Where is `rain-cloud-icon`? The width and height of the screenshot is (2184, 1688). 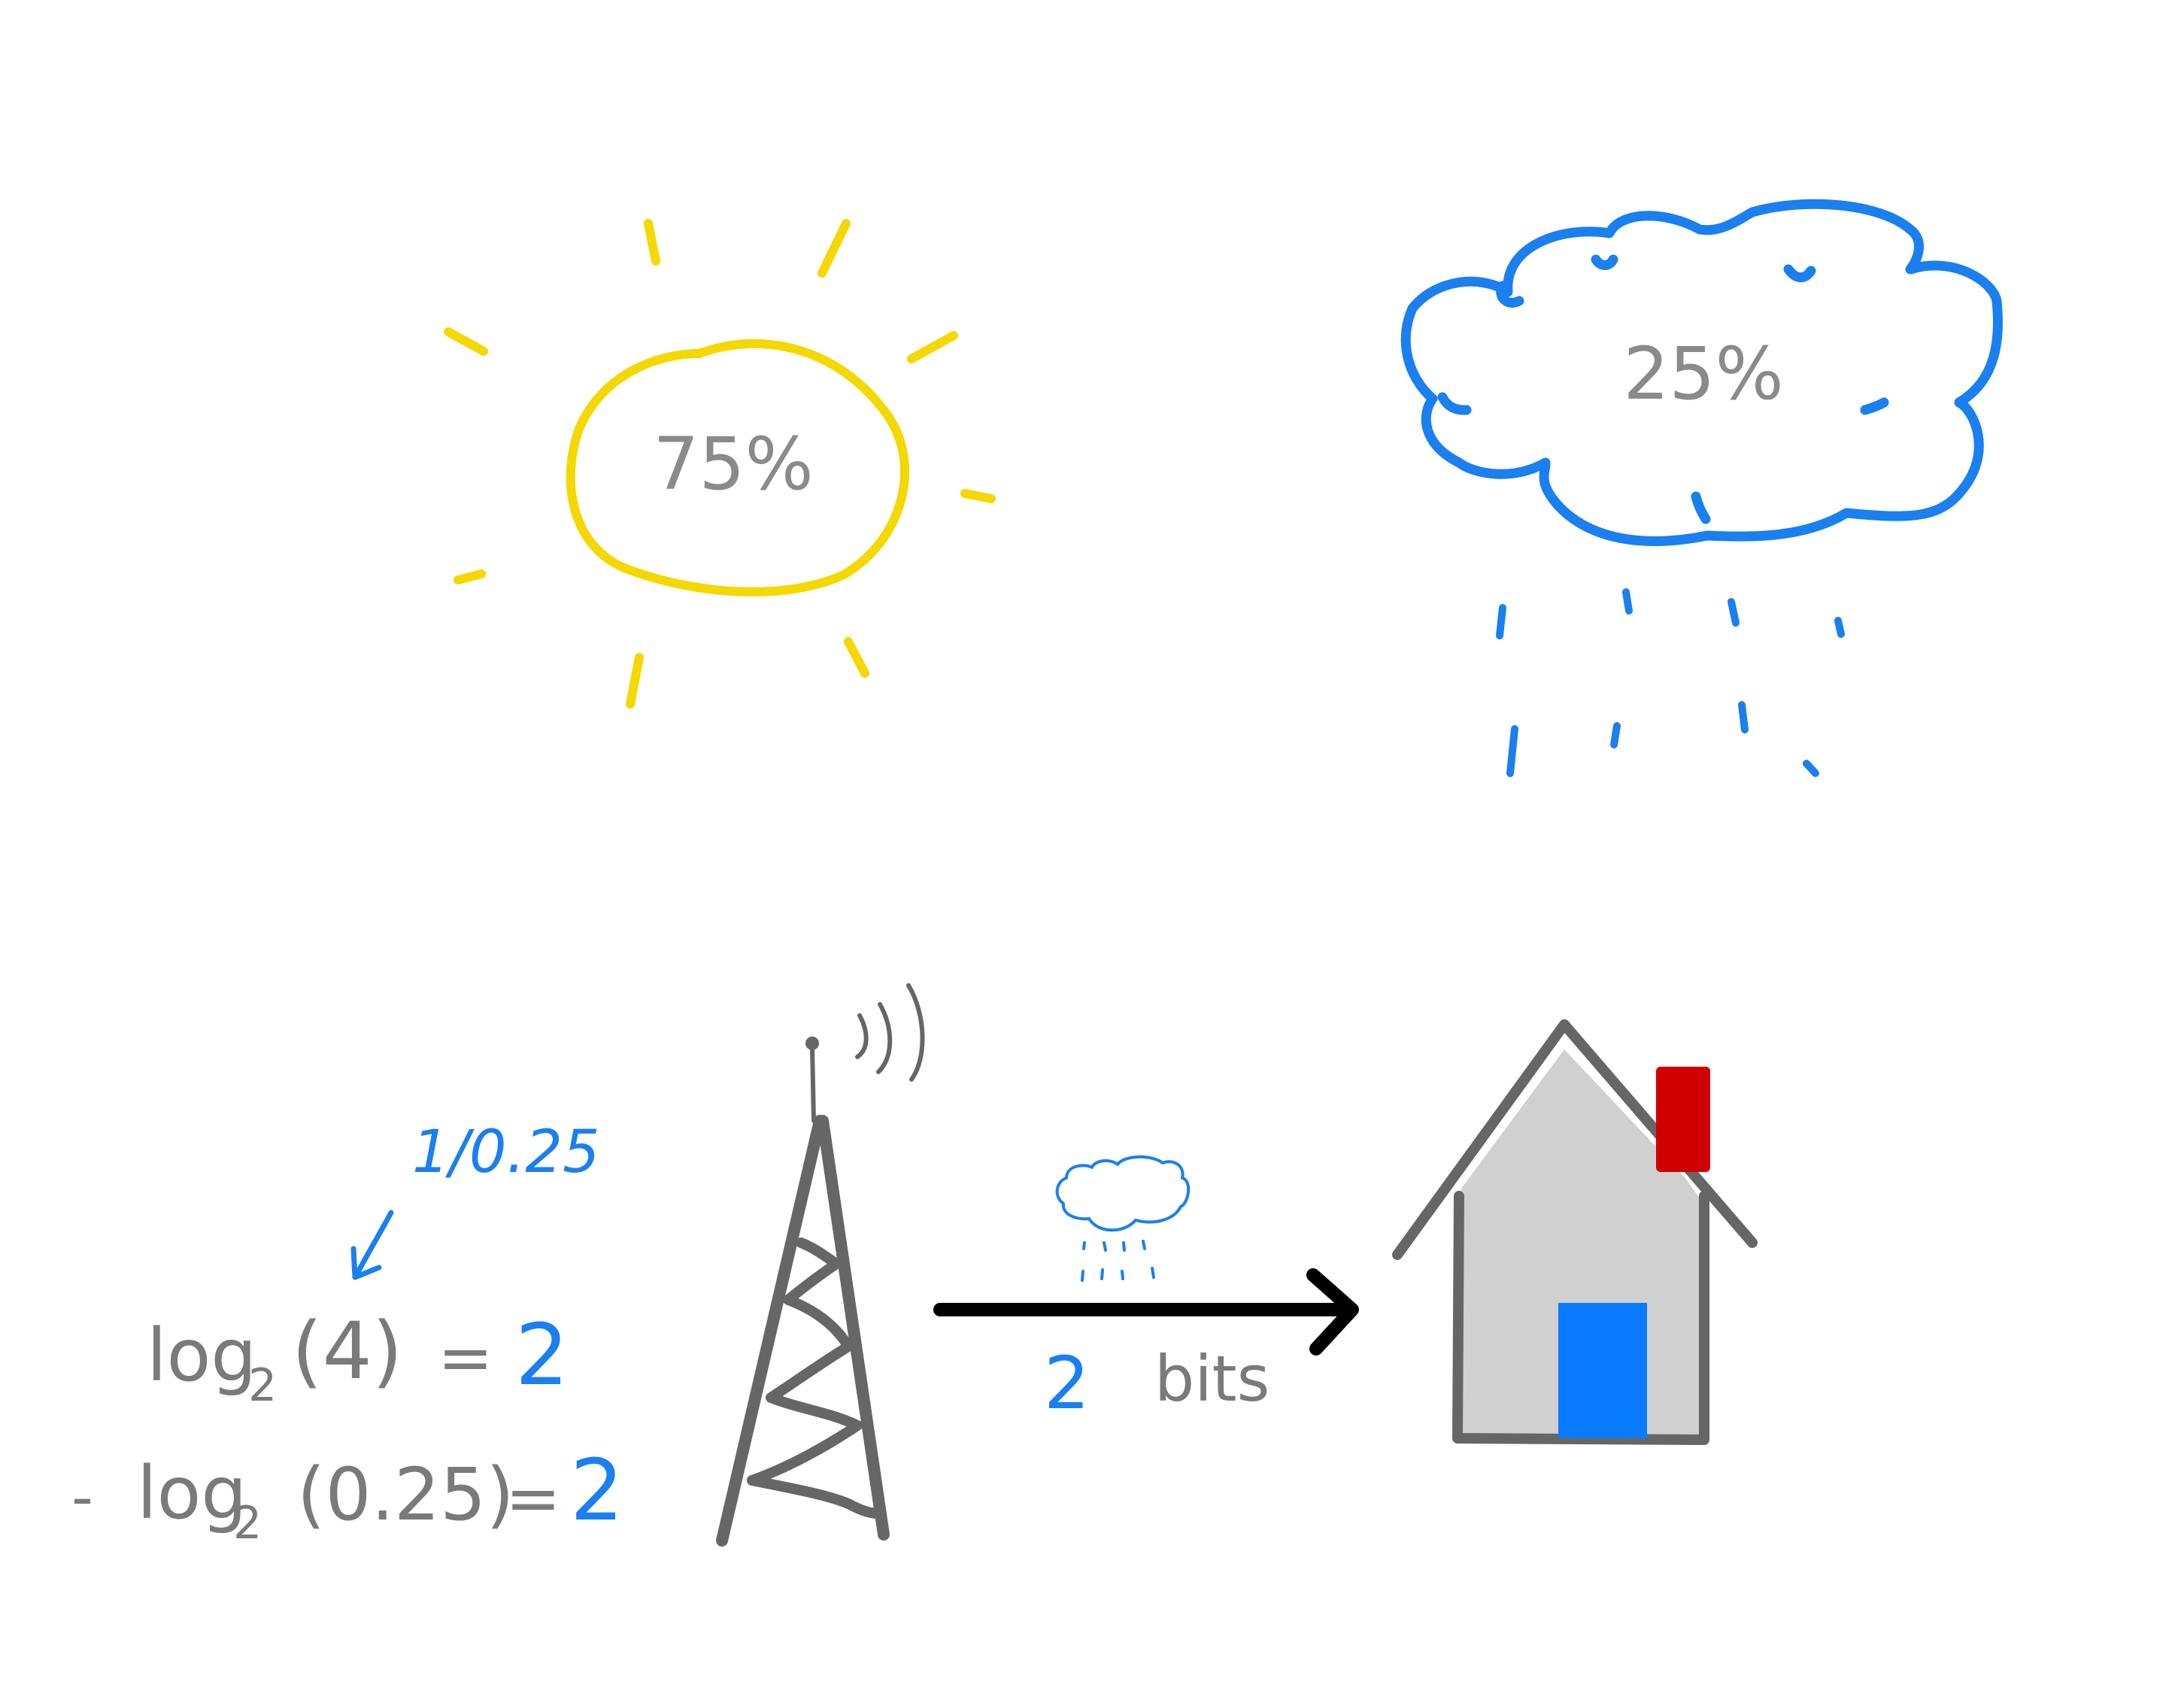 rain-cloud-icon is located at coordinates (1702, 372).